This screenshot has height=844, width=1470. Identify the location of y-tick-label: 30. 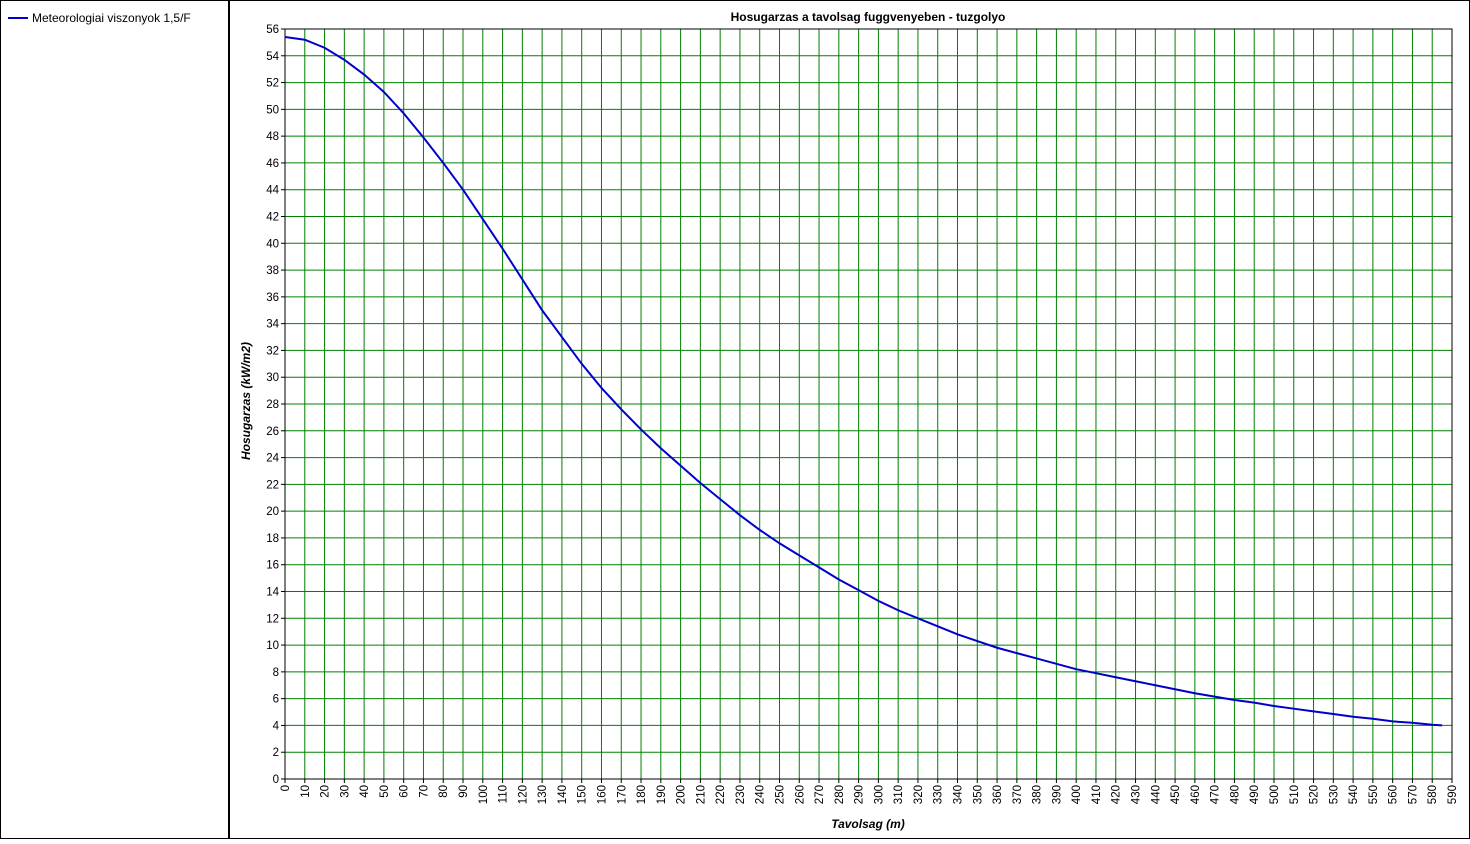
(272, 378).